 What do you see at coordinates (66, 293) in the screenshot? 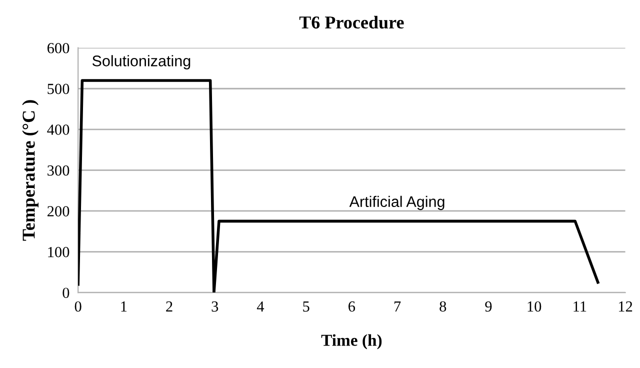
I see `y-tick-label: 0` at bounding box center [66, 293].